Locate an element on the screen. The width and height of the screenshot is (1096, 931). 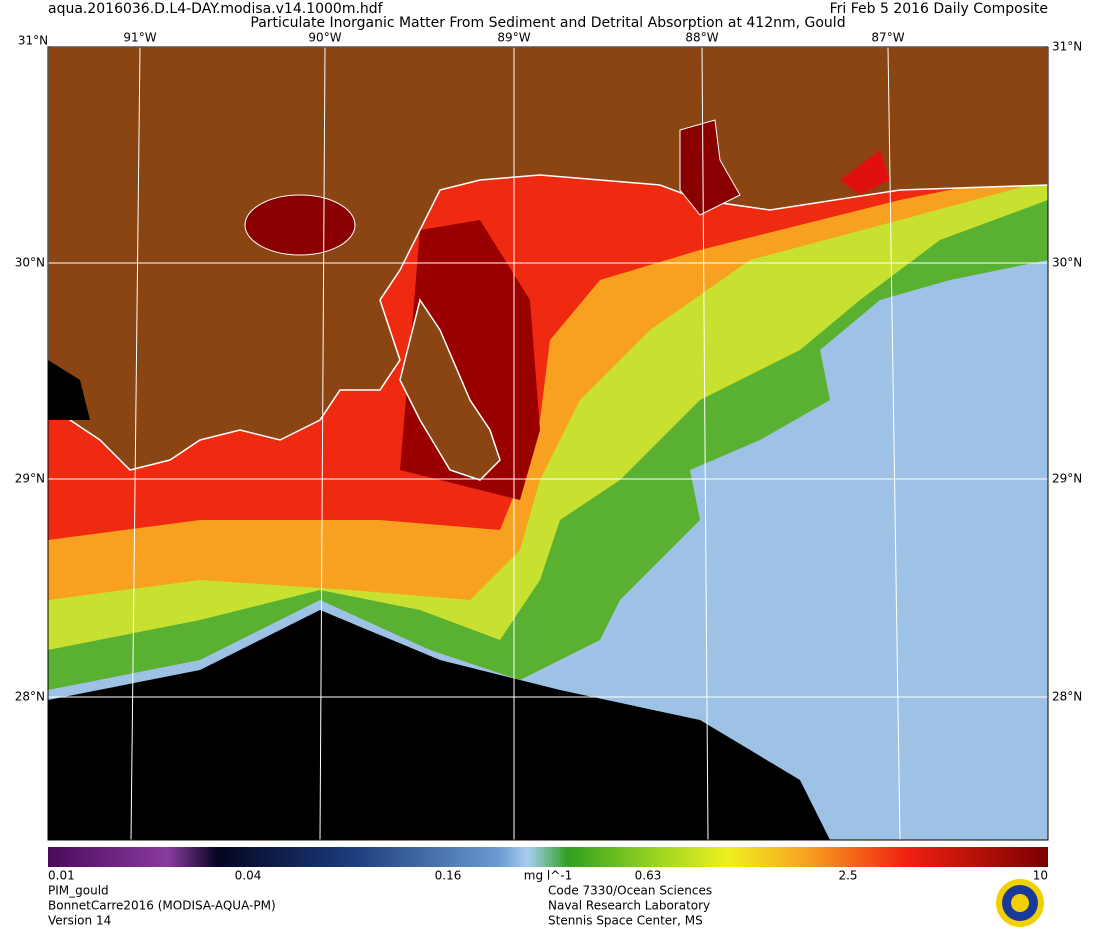
lon-label: 91°W is located at coordinates (139, 38).